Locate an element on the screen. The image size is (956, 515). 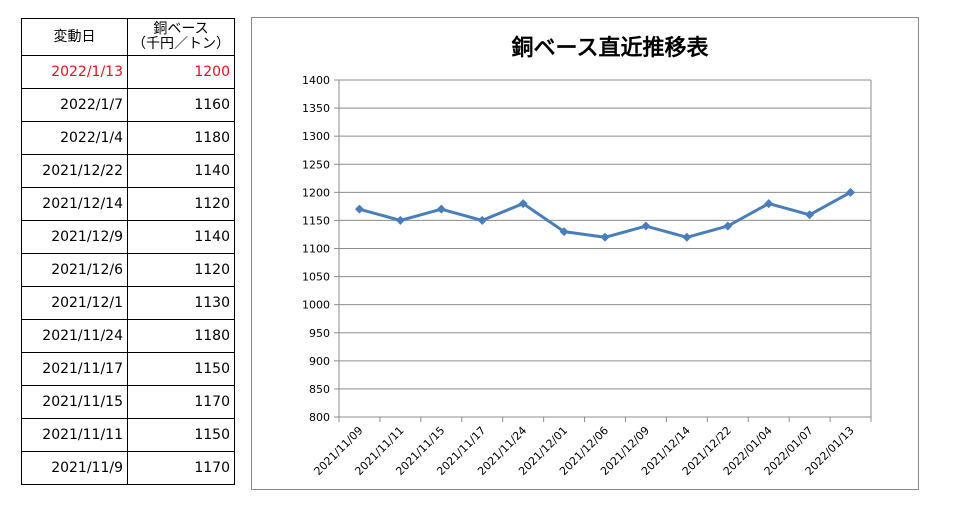
table-row: 2021/11/11 1150 is located at coordinates (128, 435).